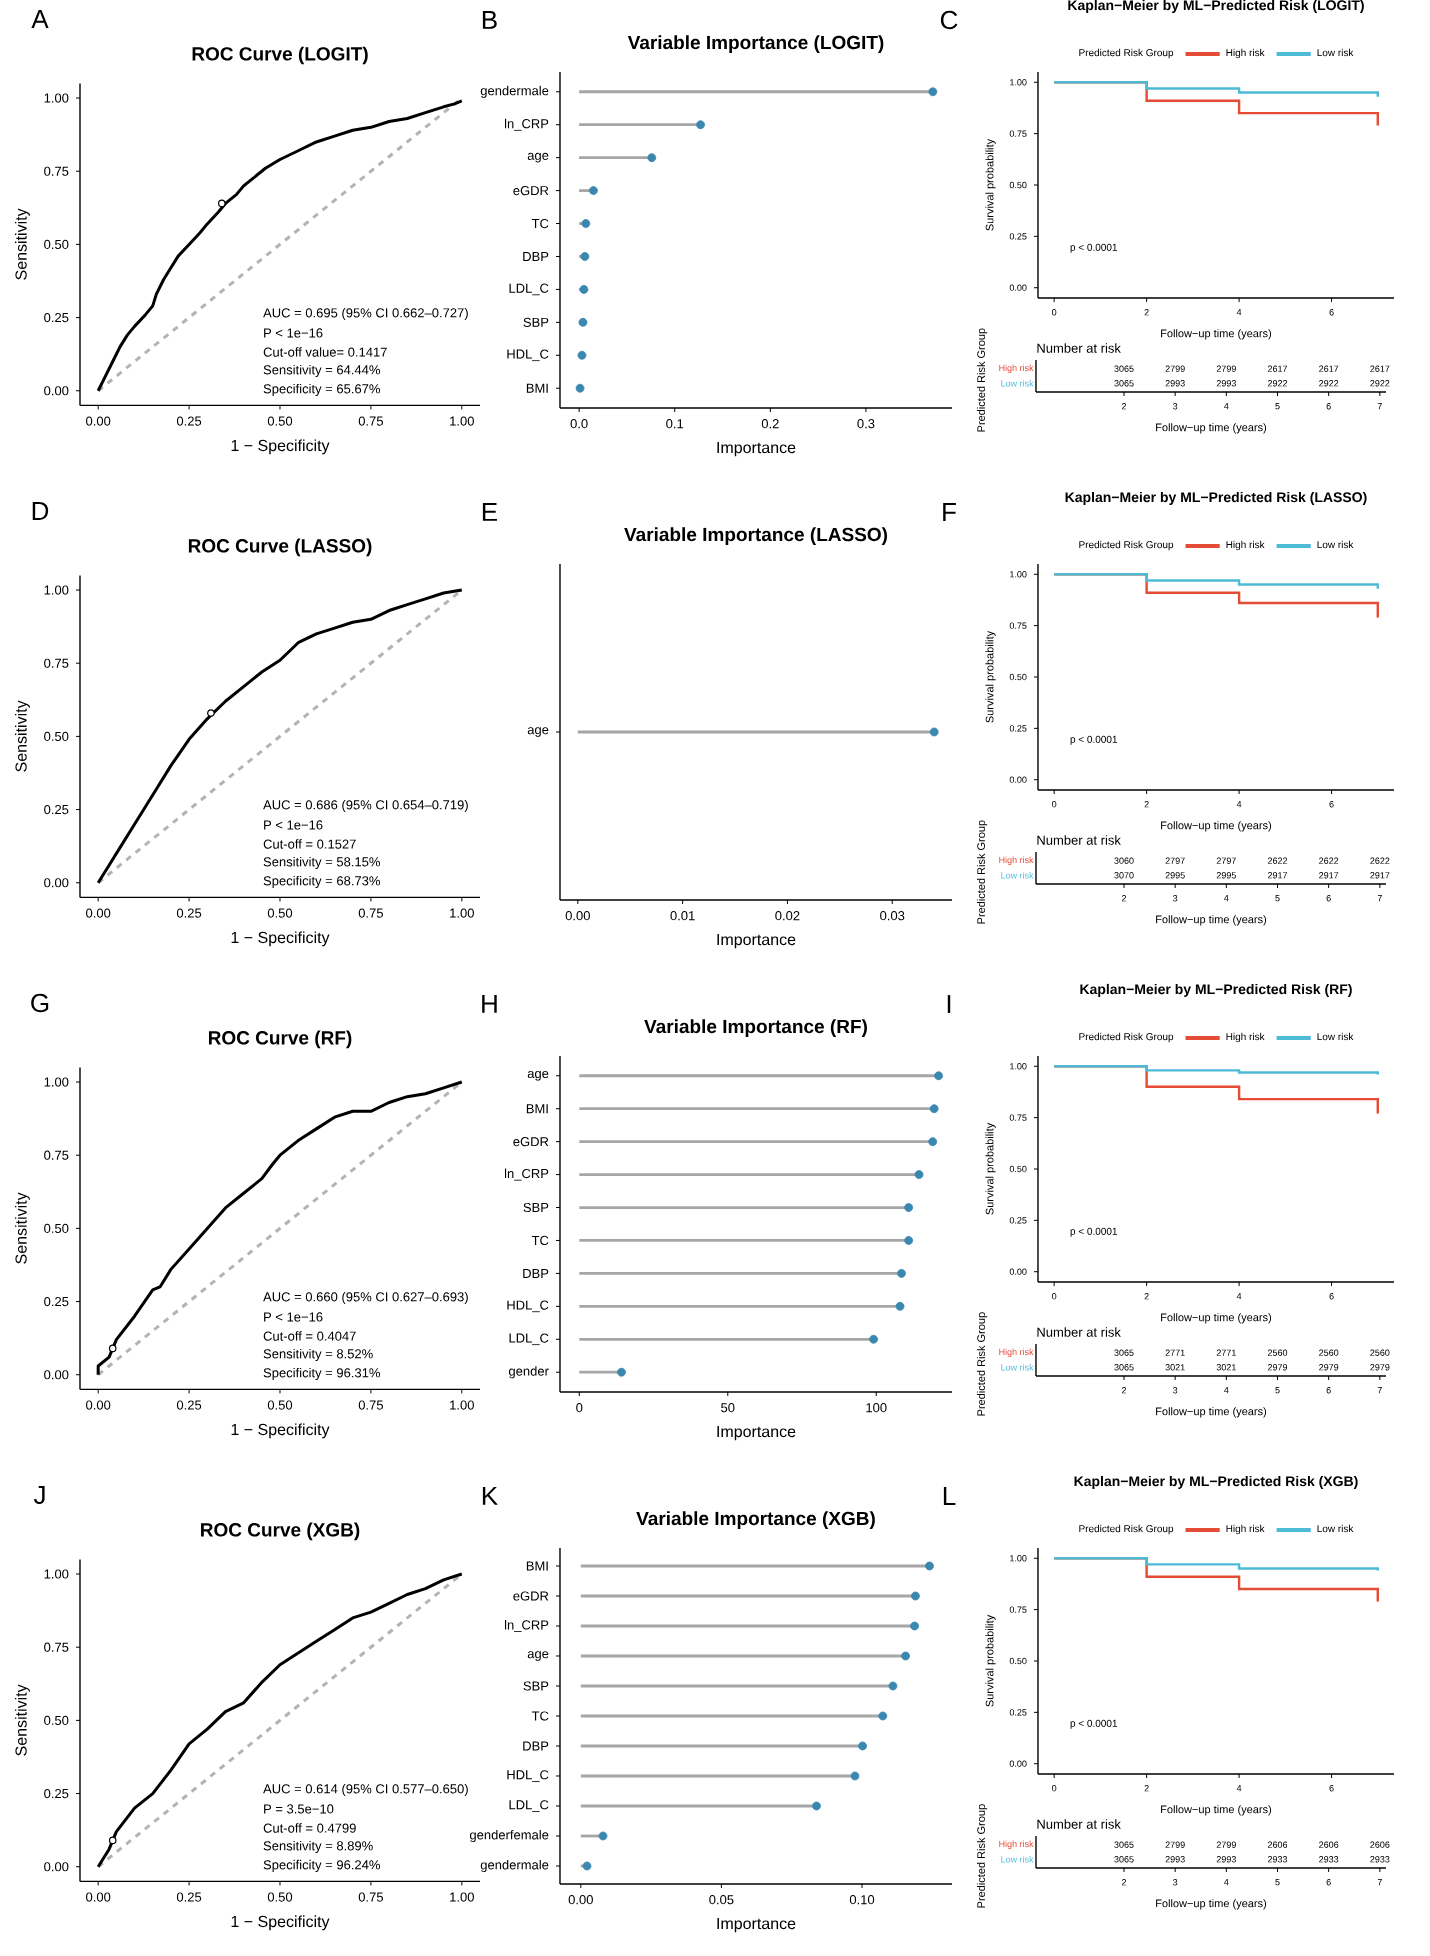 This screenshot has height=1956, width=1430. Describe the element at coordinates (949, 512) in the screenshot. I see `text: F` at that location.